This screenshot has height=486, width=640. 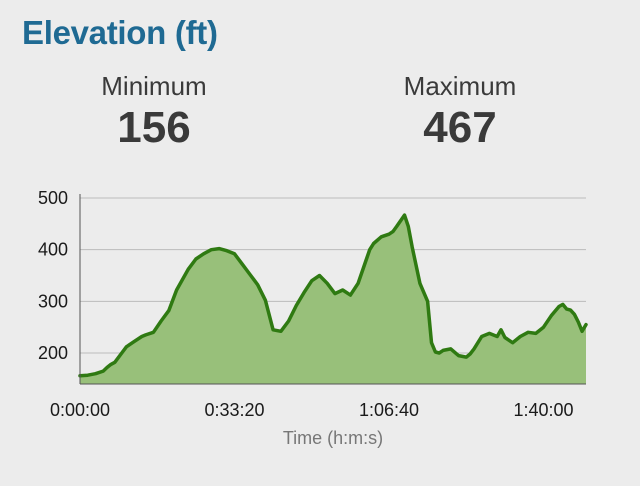 I want to click on maximum-label: Maximum, so click(x=460, y=86).